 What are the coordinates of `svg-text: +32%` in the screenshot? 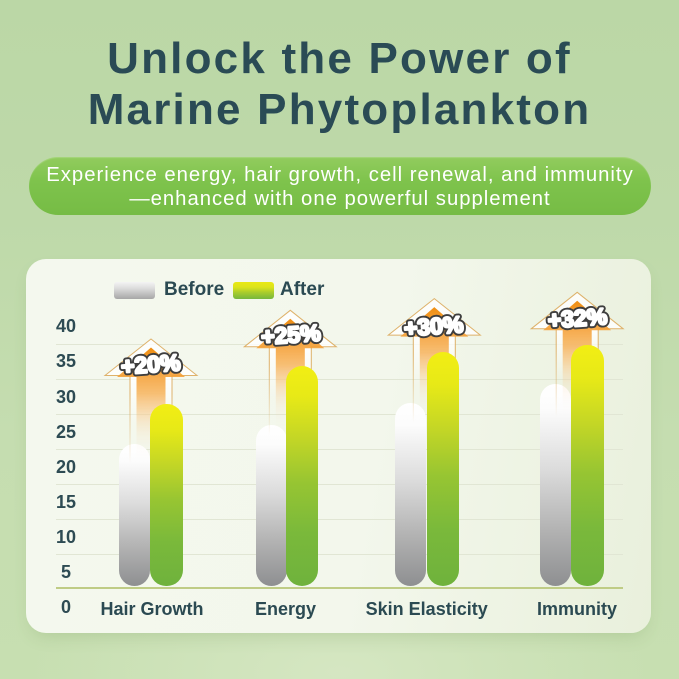 It's located at (577, 318).